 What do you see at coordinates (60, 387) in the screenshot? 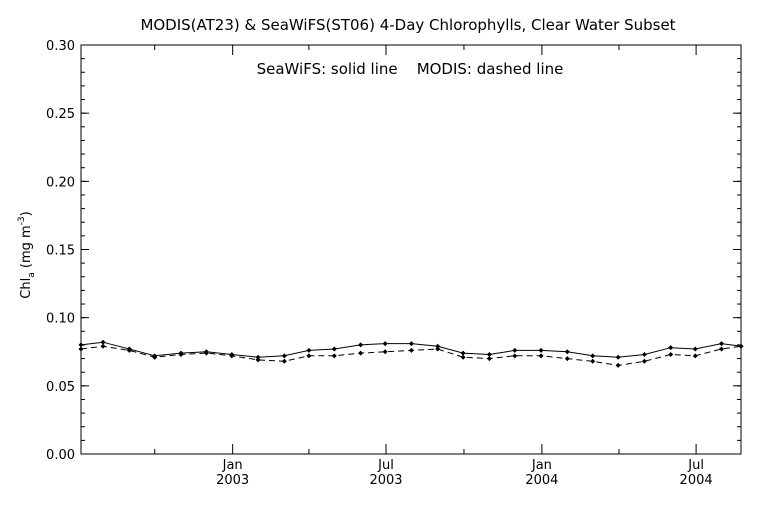
I see `y-tick-label: 0.05` at bounding box center [60, 387].